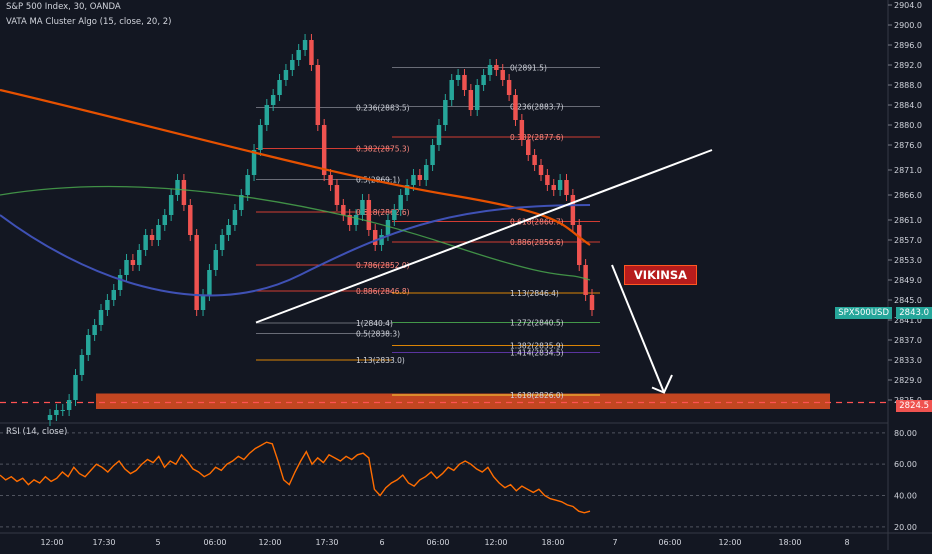  I want to click on price-tick-label: 2829.0, so click(908, 380).